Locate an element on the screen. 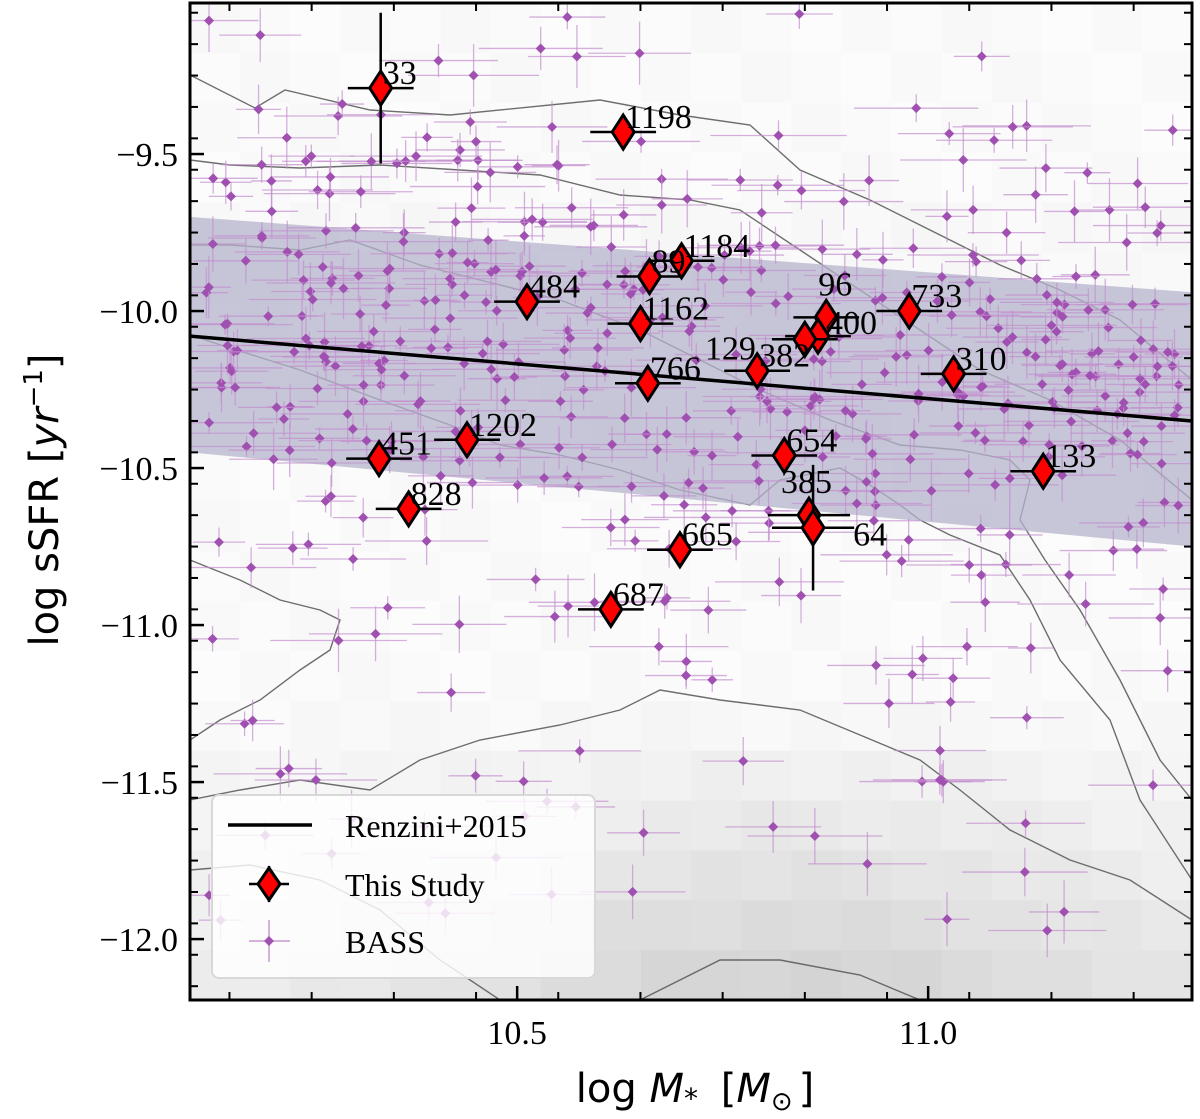  renzini-line is located at coordinates (691, 378).